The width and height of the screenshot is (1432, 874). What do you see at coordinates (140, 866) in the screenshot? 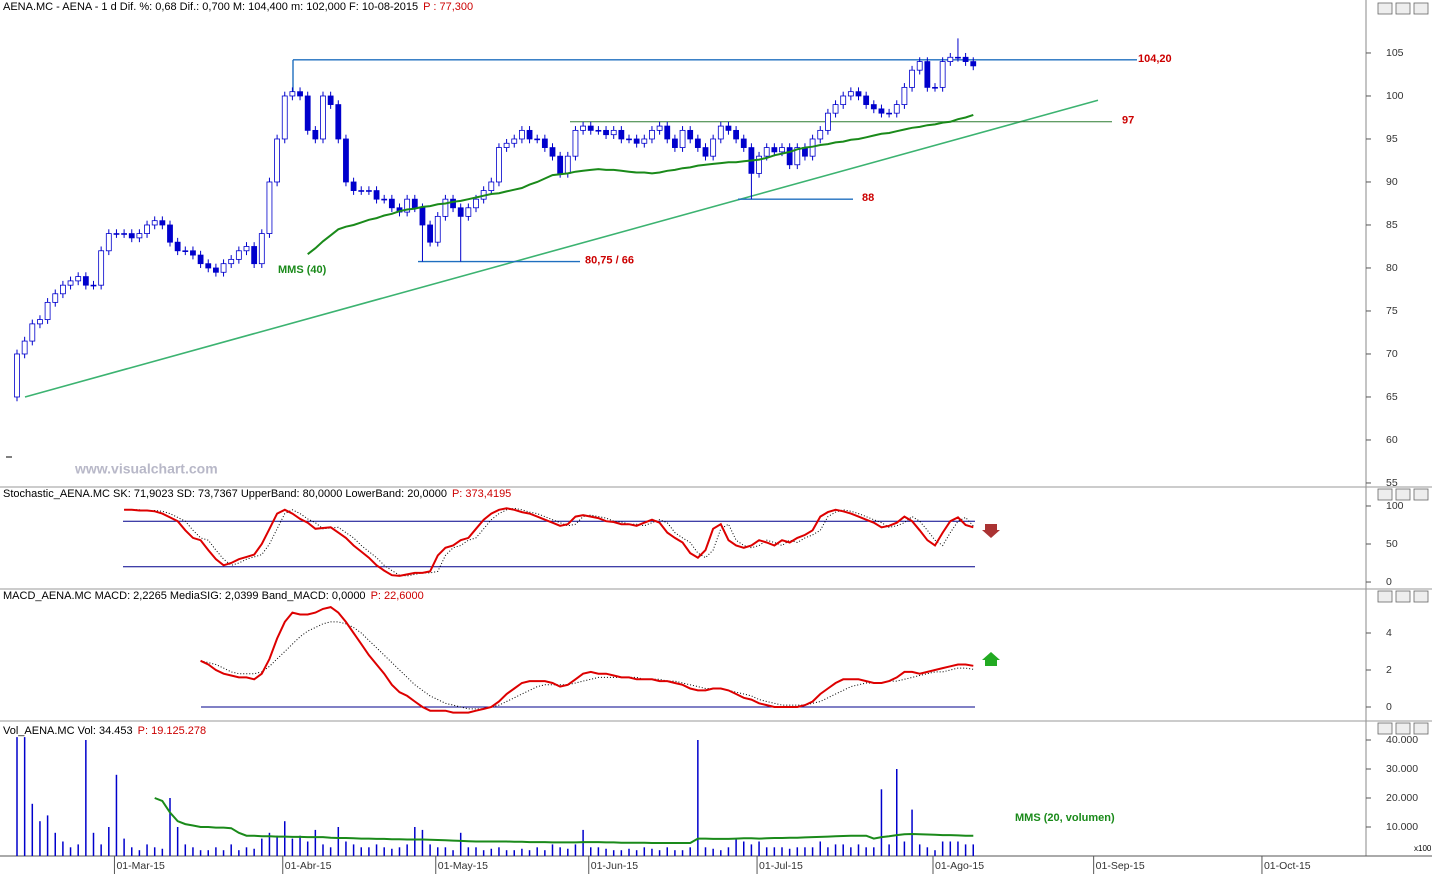
I see `x-tick-label: 01-Mar-15` at bounding box center [140, 866].